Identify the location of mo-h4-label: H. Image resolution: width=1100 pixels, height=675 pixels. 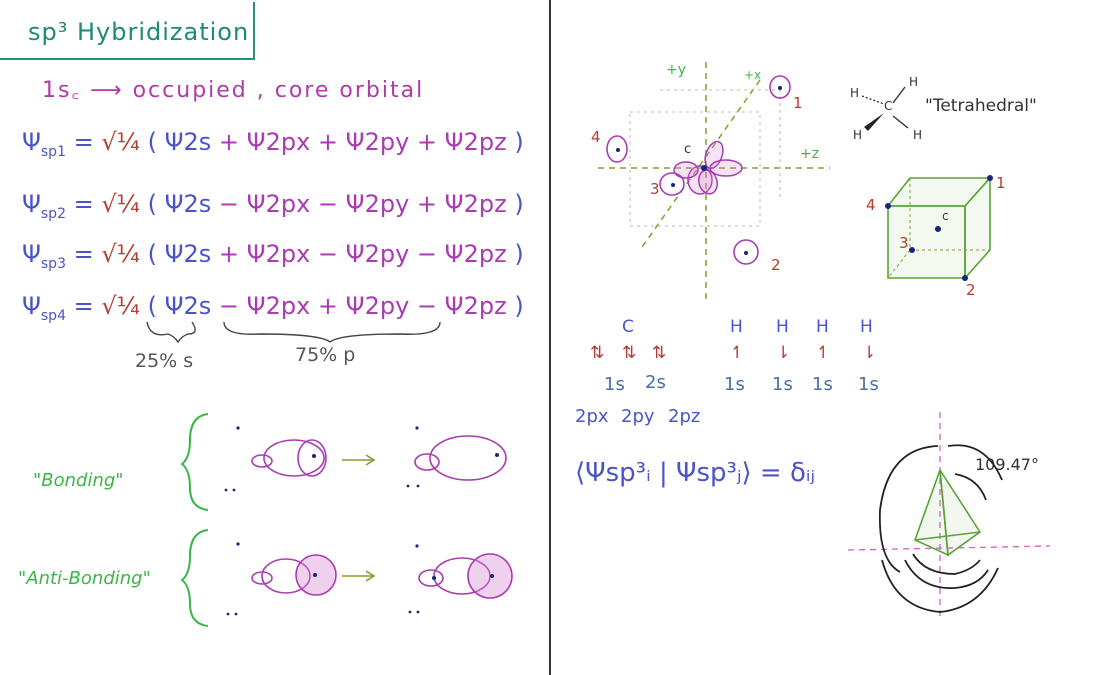
(866, 327).